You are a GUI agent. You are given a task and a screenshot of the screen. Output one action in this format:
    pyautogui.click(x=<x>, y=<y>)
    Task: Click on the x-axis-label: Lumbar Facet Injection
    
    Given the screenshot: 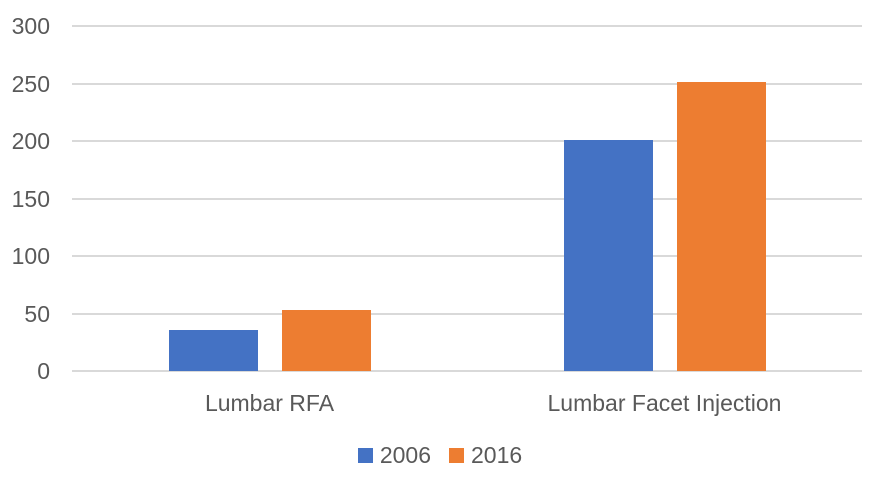 What is the action you would take?
    pyautogui.click(x=664, y=403)
    